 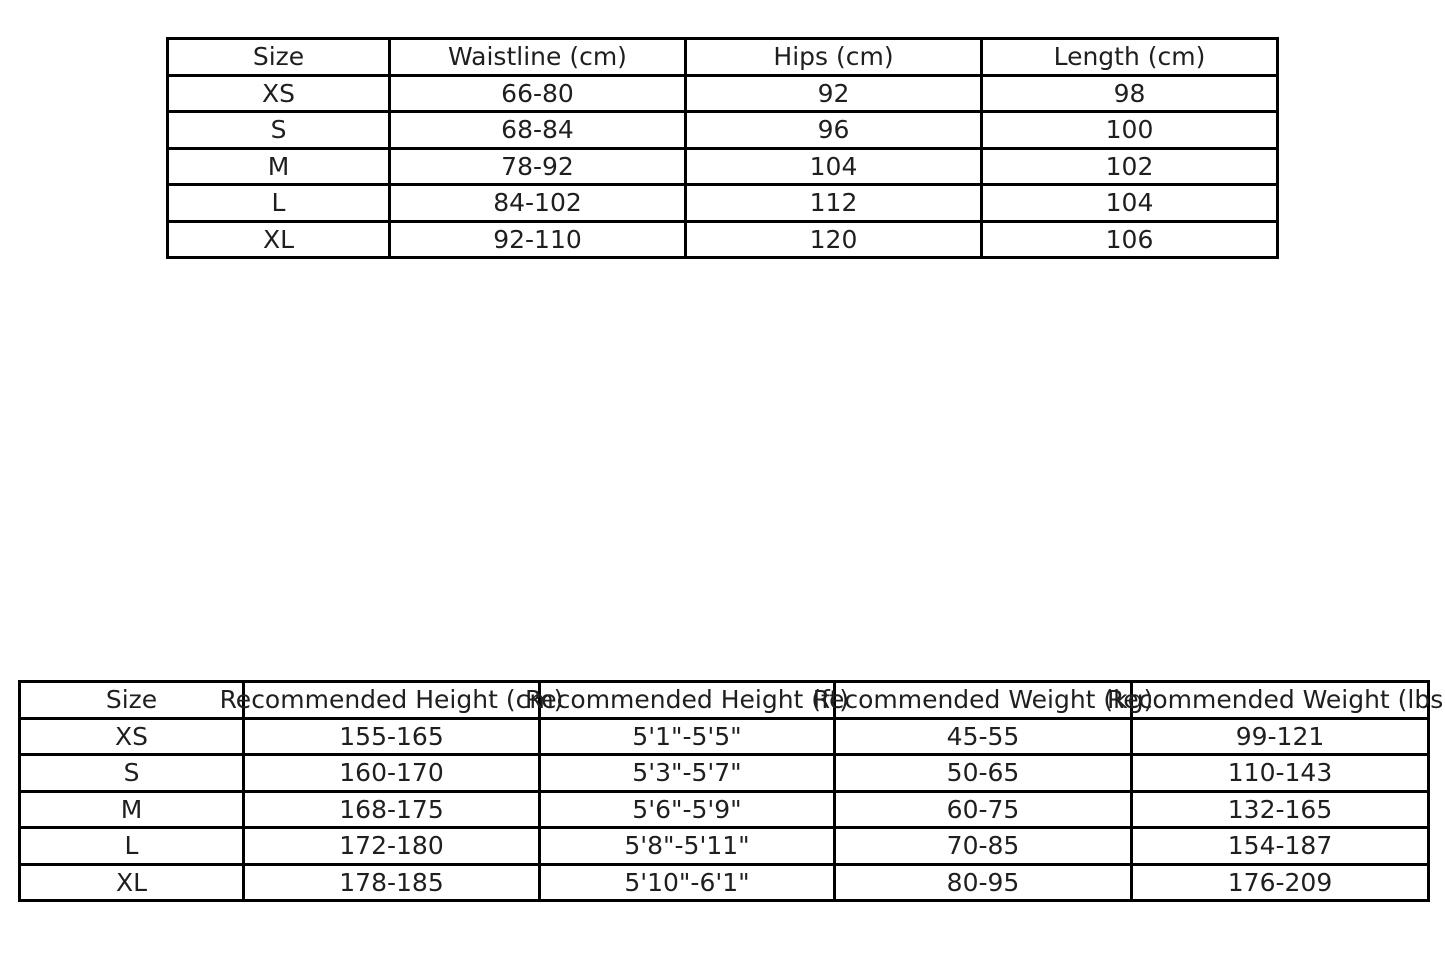 What do you see at coordinates (983, 846) in the screenshot?
I see `cell-weight-kg: 70-85` at bounding box center [983, 846].